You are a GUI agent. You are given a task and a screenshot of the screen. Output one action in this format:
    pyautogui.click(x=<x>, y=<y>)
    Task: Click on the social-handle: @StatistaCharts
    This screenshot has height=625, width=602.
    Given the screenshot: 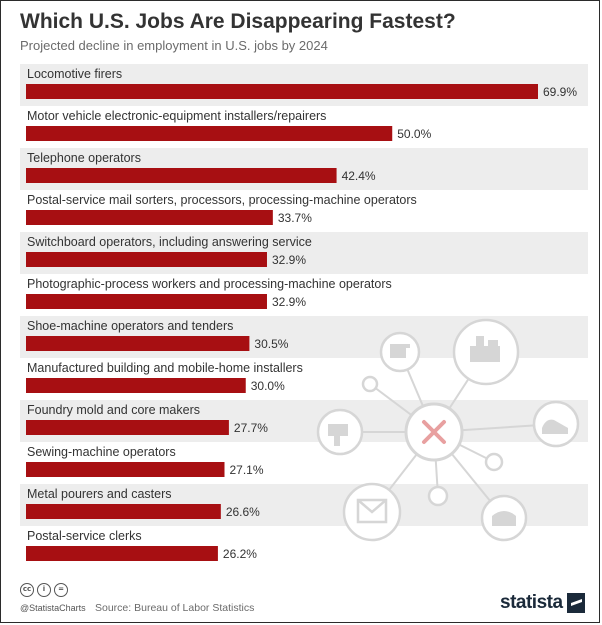 What is the action you would take?
    pyautogui.click(x=53, y=608)
    